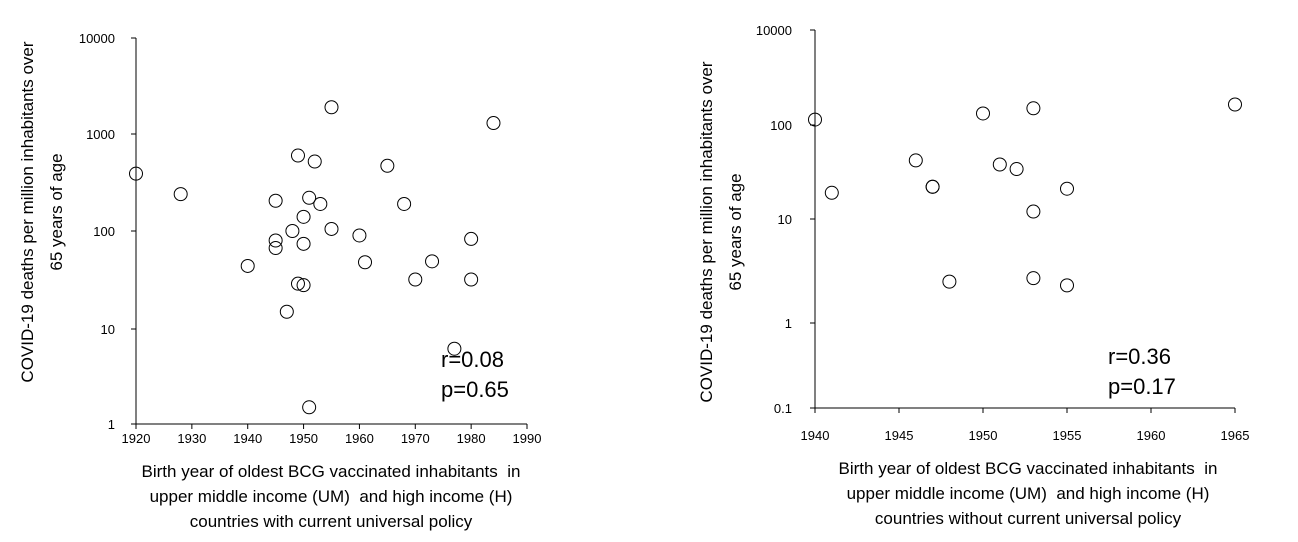 The height and width of the screenshot is (542, 1298). What do you see at coordinates (783, 408) in the screenshot?
I see `y-tick-label: 0.1` at bounding box center [783, 408].